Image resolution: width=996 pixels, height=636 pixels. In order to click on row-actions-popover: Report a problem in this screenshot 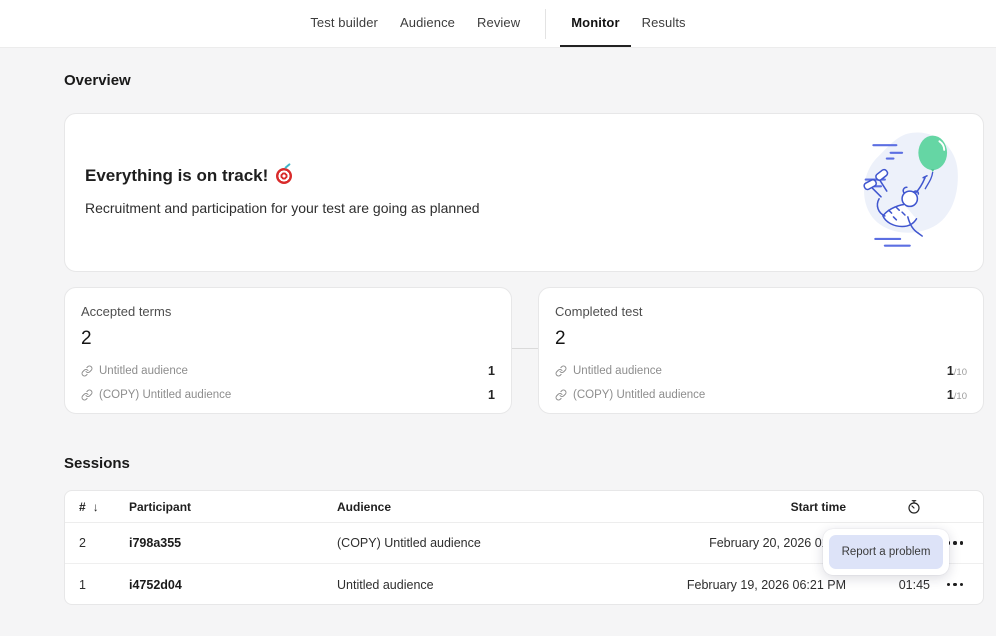, I will do `click(886, 552)`.